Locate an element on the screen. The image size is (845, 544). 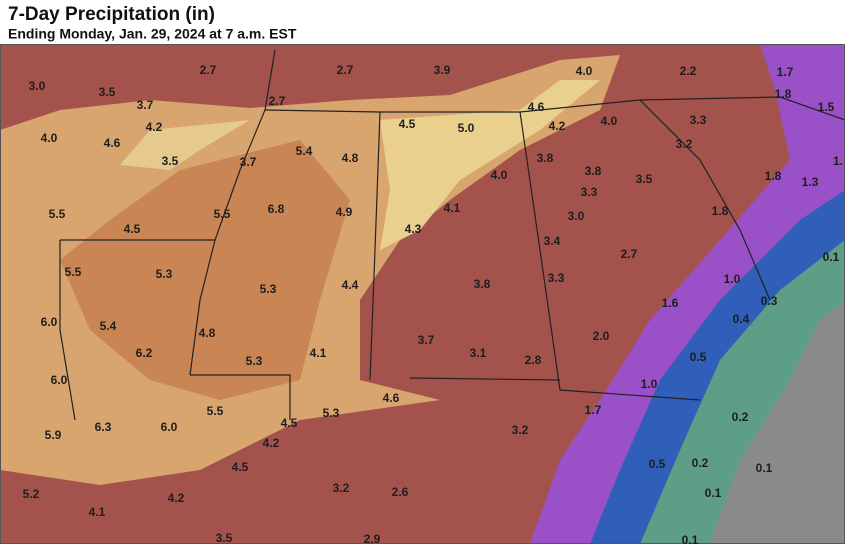
precip-label: 2.0 is located at coordinates (601, 336).